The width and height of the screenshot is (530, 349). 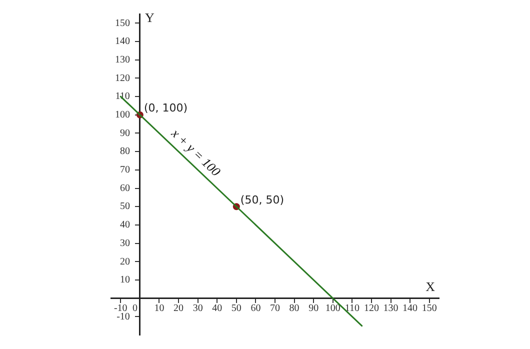 I want to click on x-tick-label: 100, so click(x=332, y=308).